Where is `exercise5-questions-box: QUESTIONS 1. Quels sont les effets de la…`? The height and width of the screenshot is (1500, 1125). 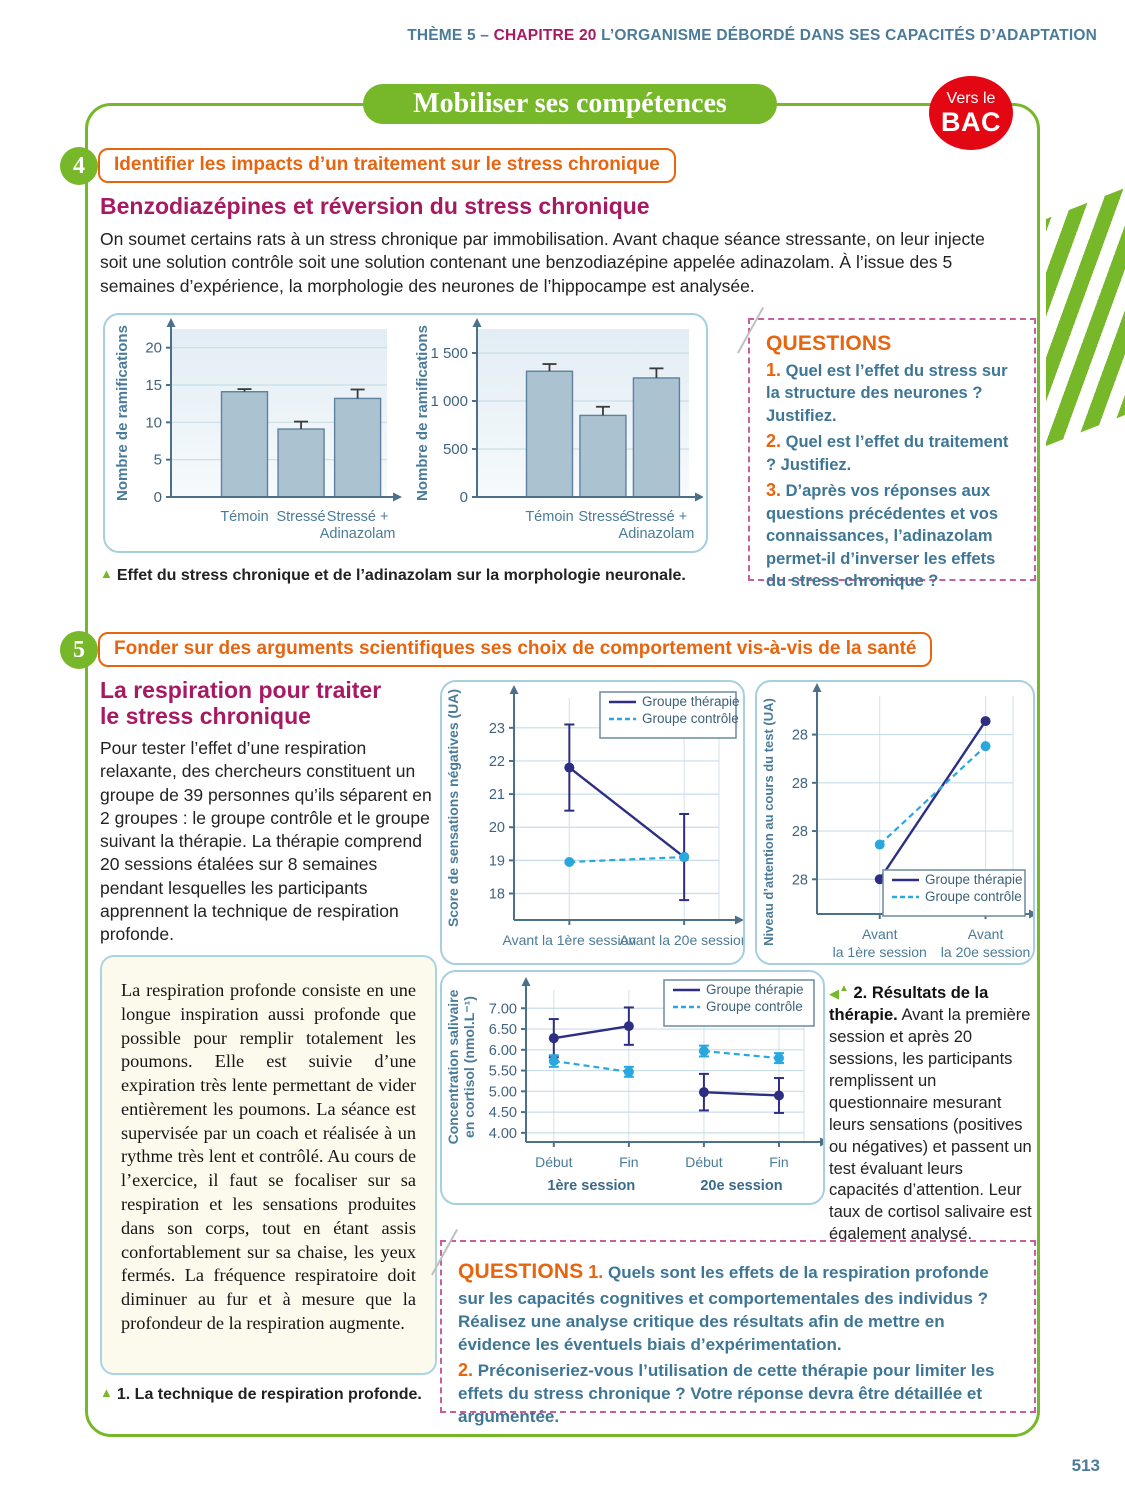
exercise5-questions-box: QUESTIONS 1. Quels sont les effets de la… is located at coordinates (733, 1327).